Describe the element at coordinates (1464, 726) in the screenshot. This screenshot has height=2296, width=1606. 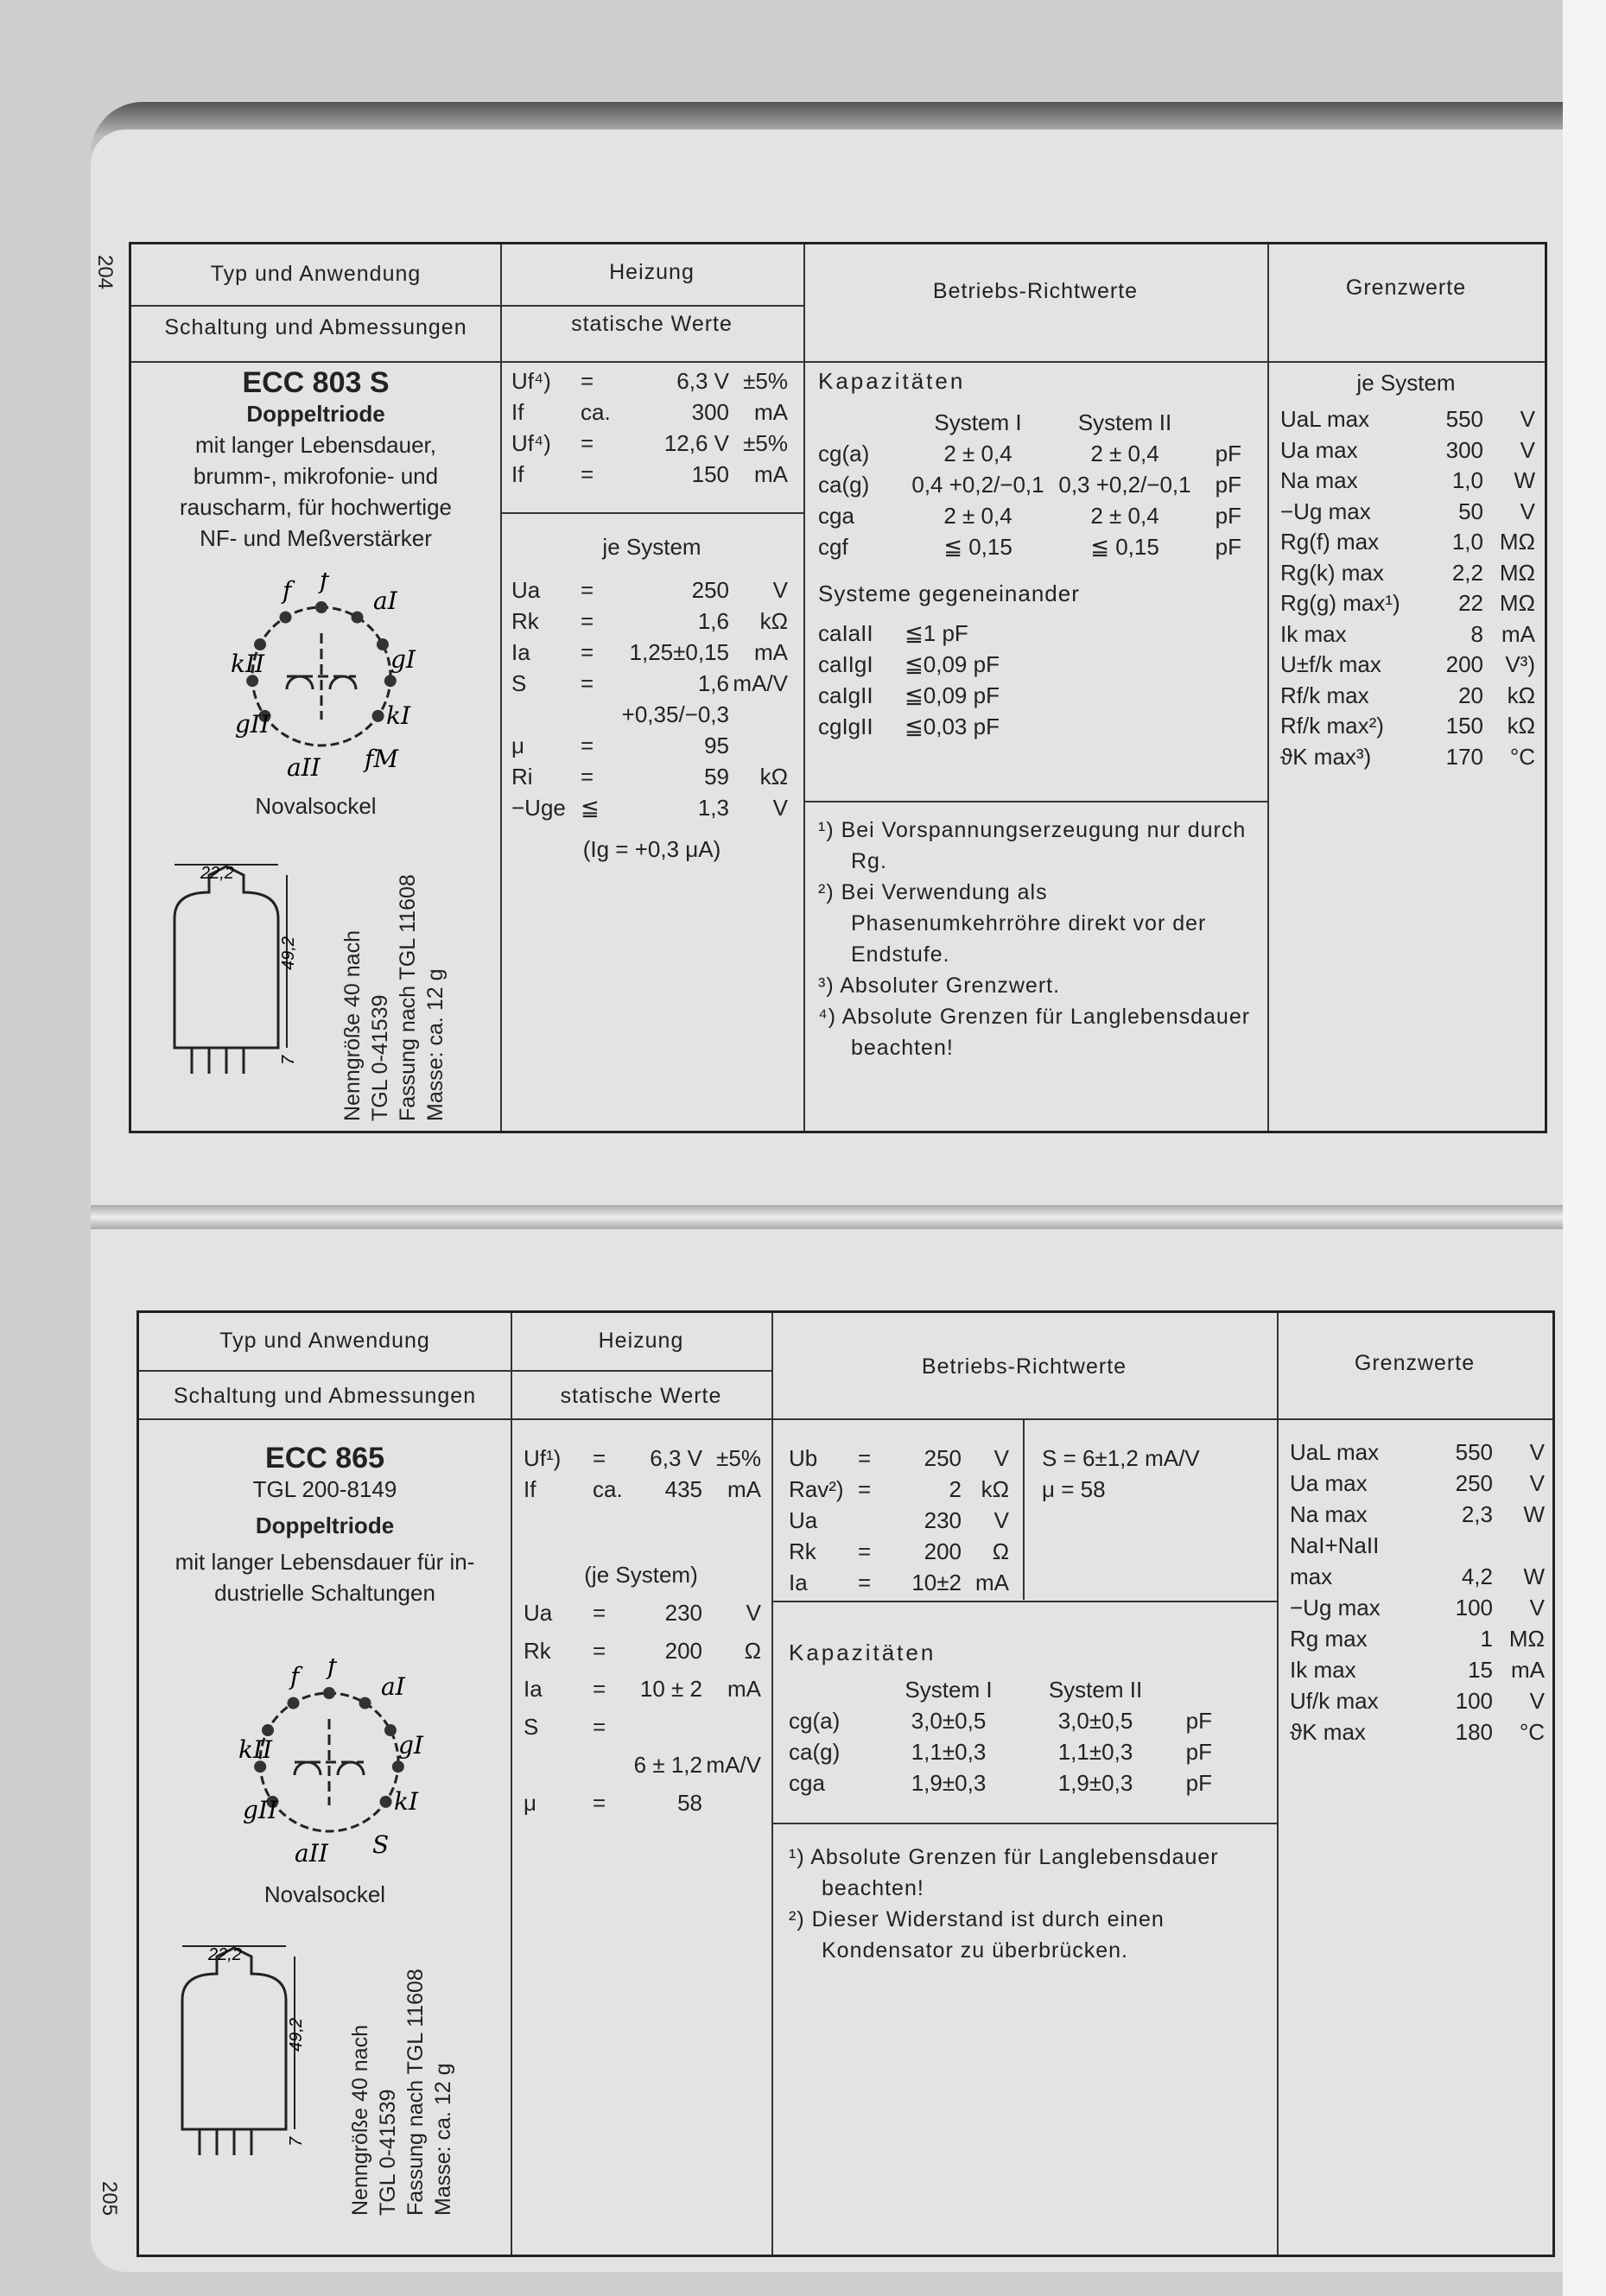
I see `param-cell: 150` at that location.